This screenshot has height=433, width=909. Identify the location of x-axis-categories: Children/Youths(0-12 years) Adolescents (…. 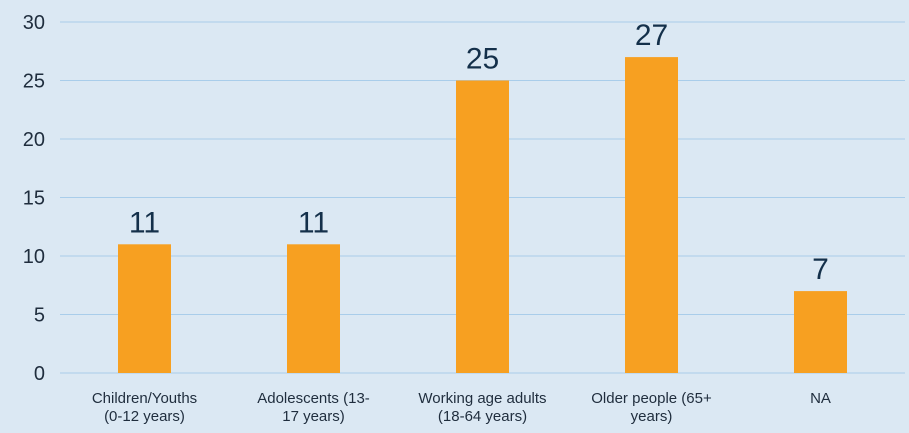
(461, 407).